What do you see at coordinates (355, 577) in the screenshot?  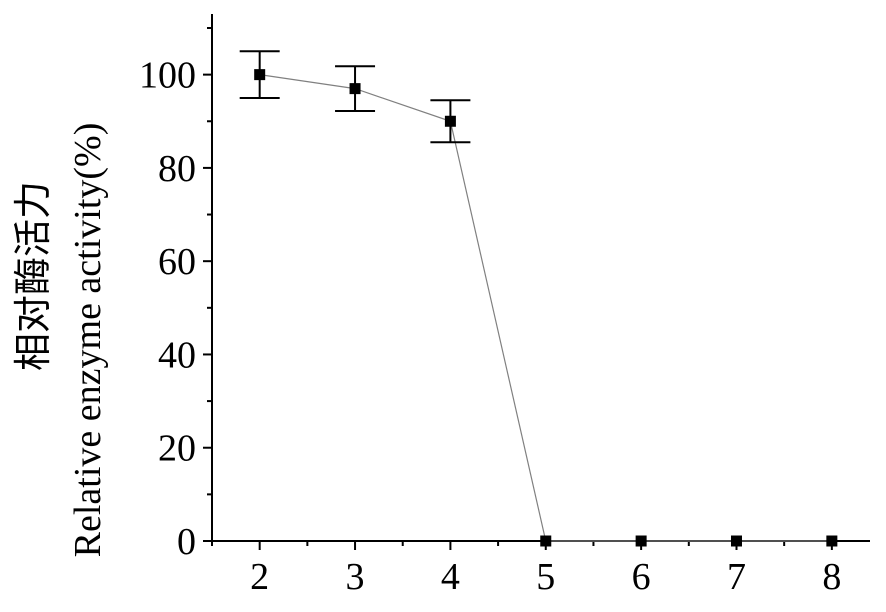 I see `x-tick-label: 3` at bounding box center [355, 577].